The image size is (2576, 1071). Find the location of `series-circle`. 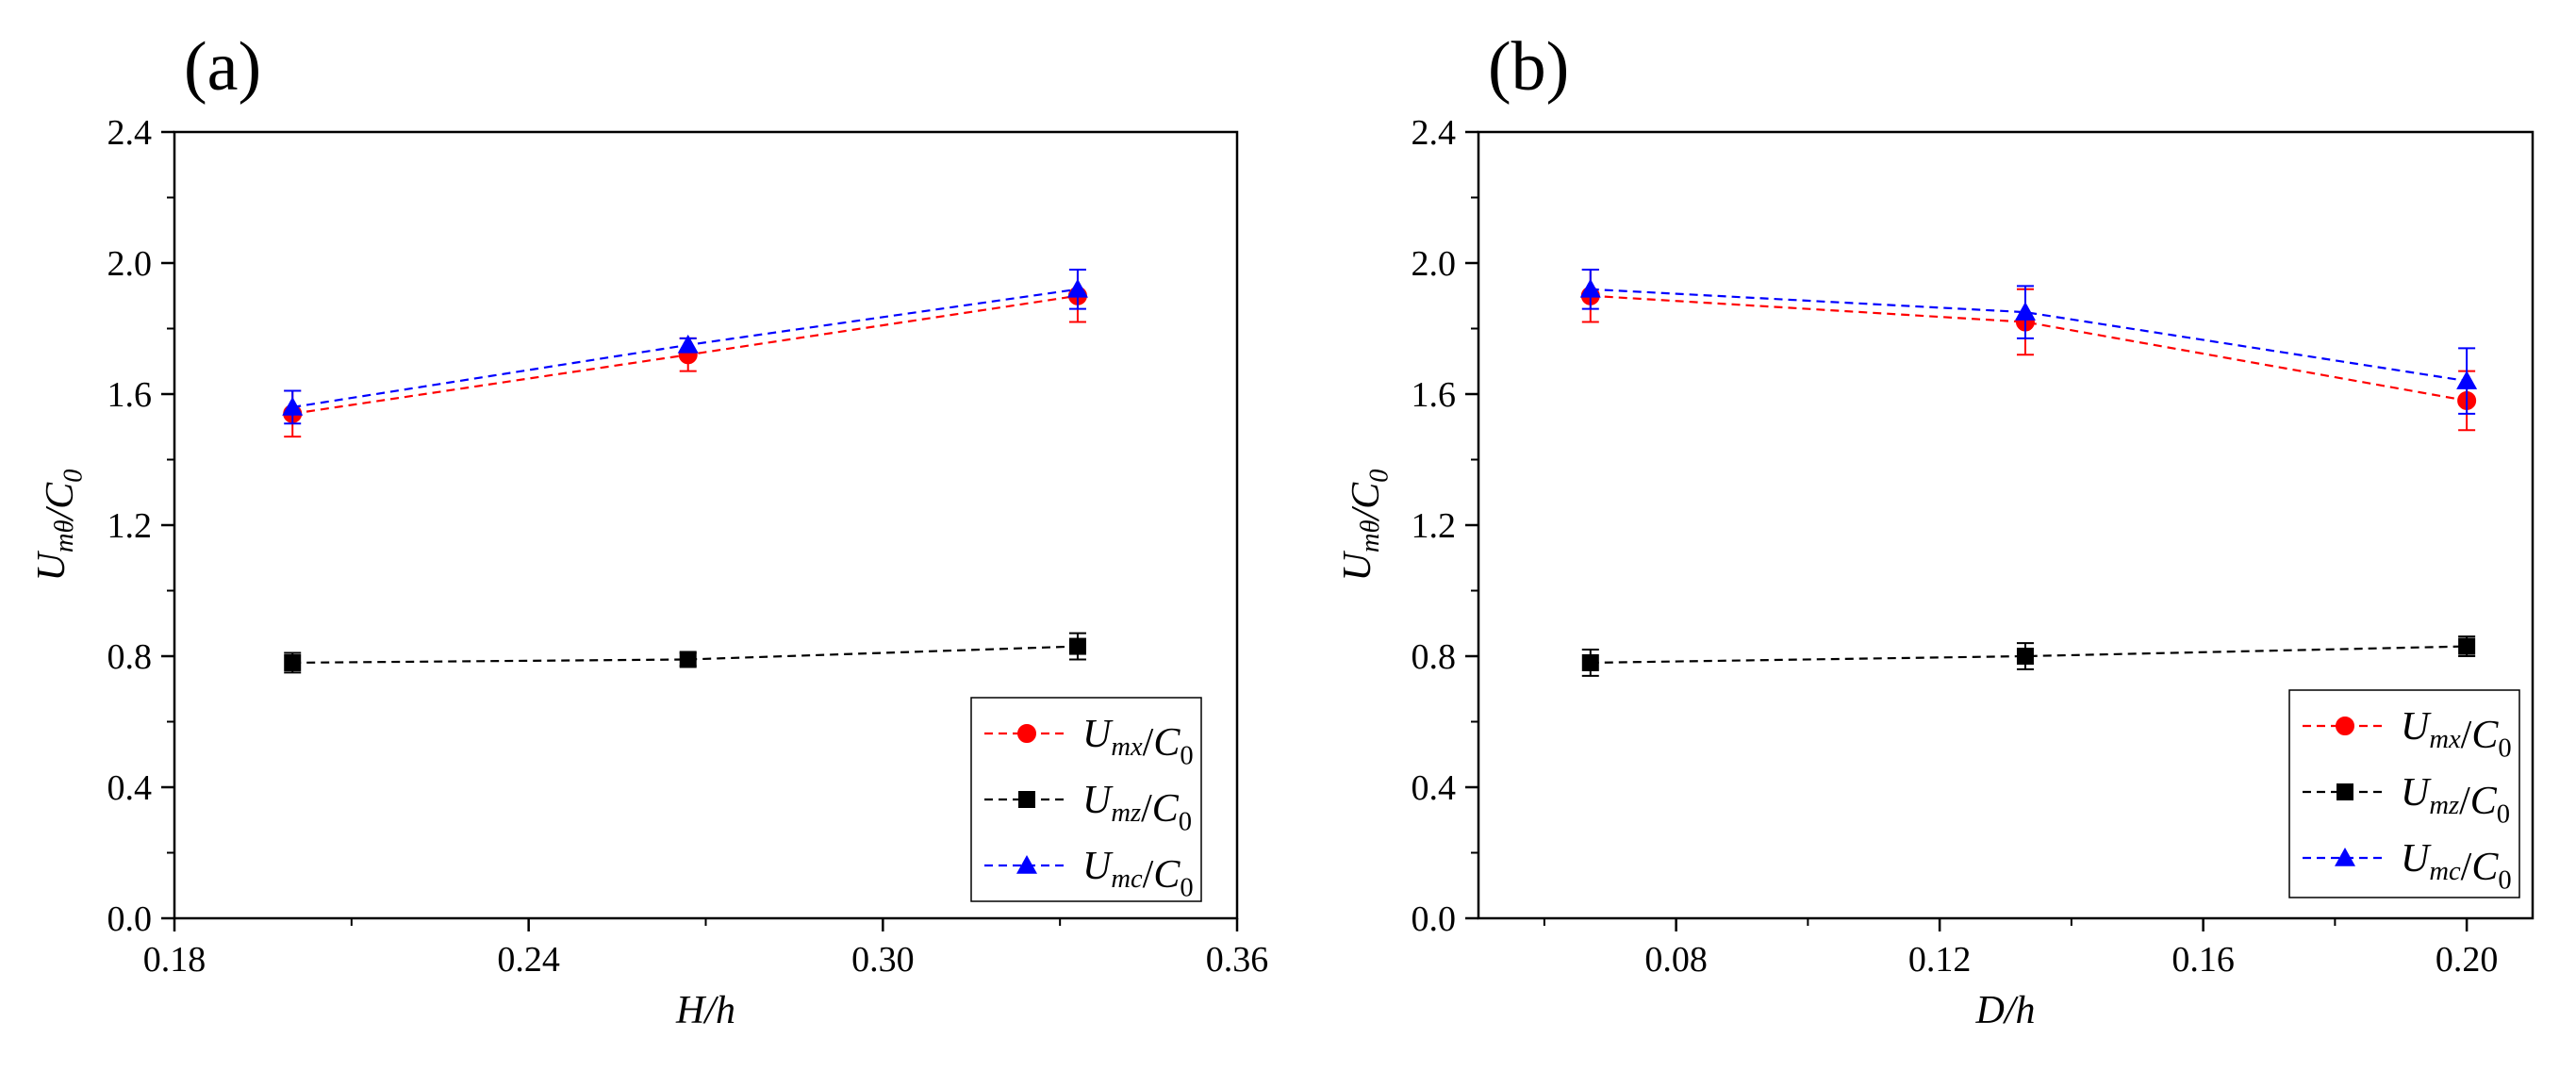

series-circle is located at coordinates (2028, 350).